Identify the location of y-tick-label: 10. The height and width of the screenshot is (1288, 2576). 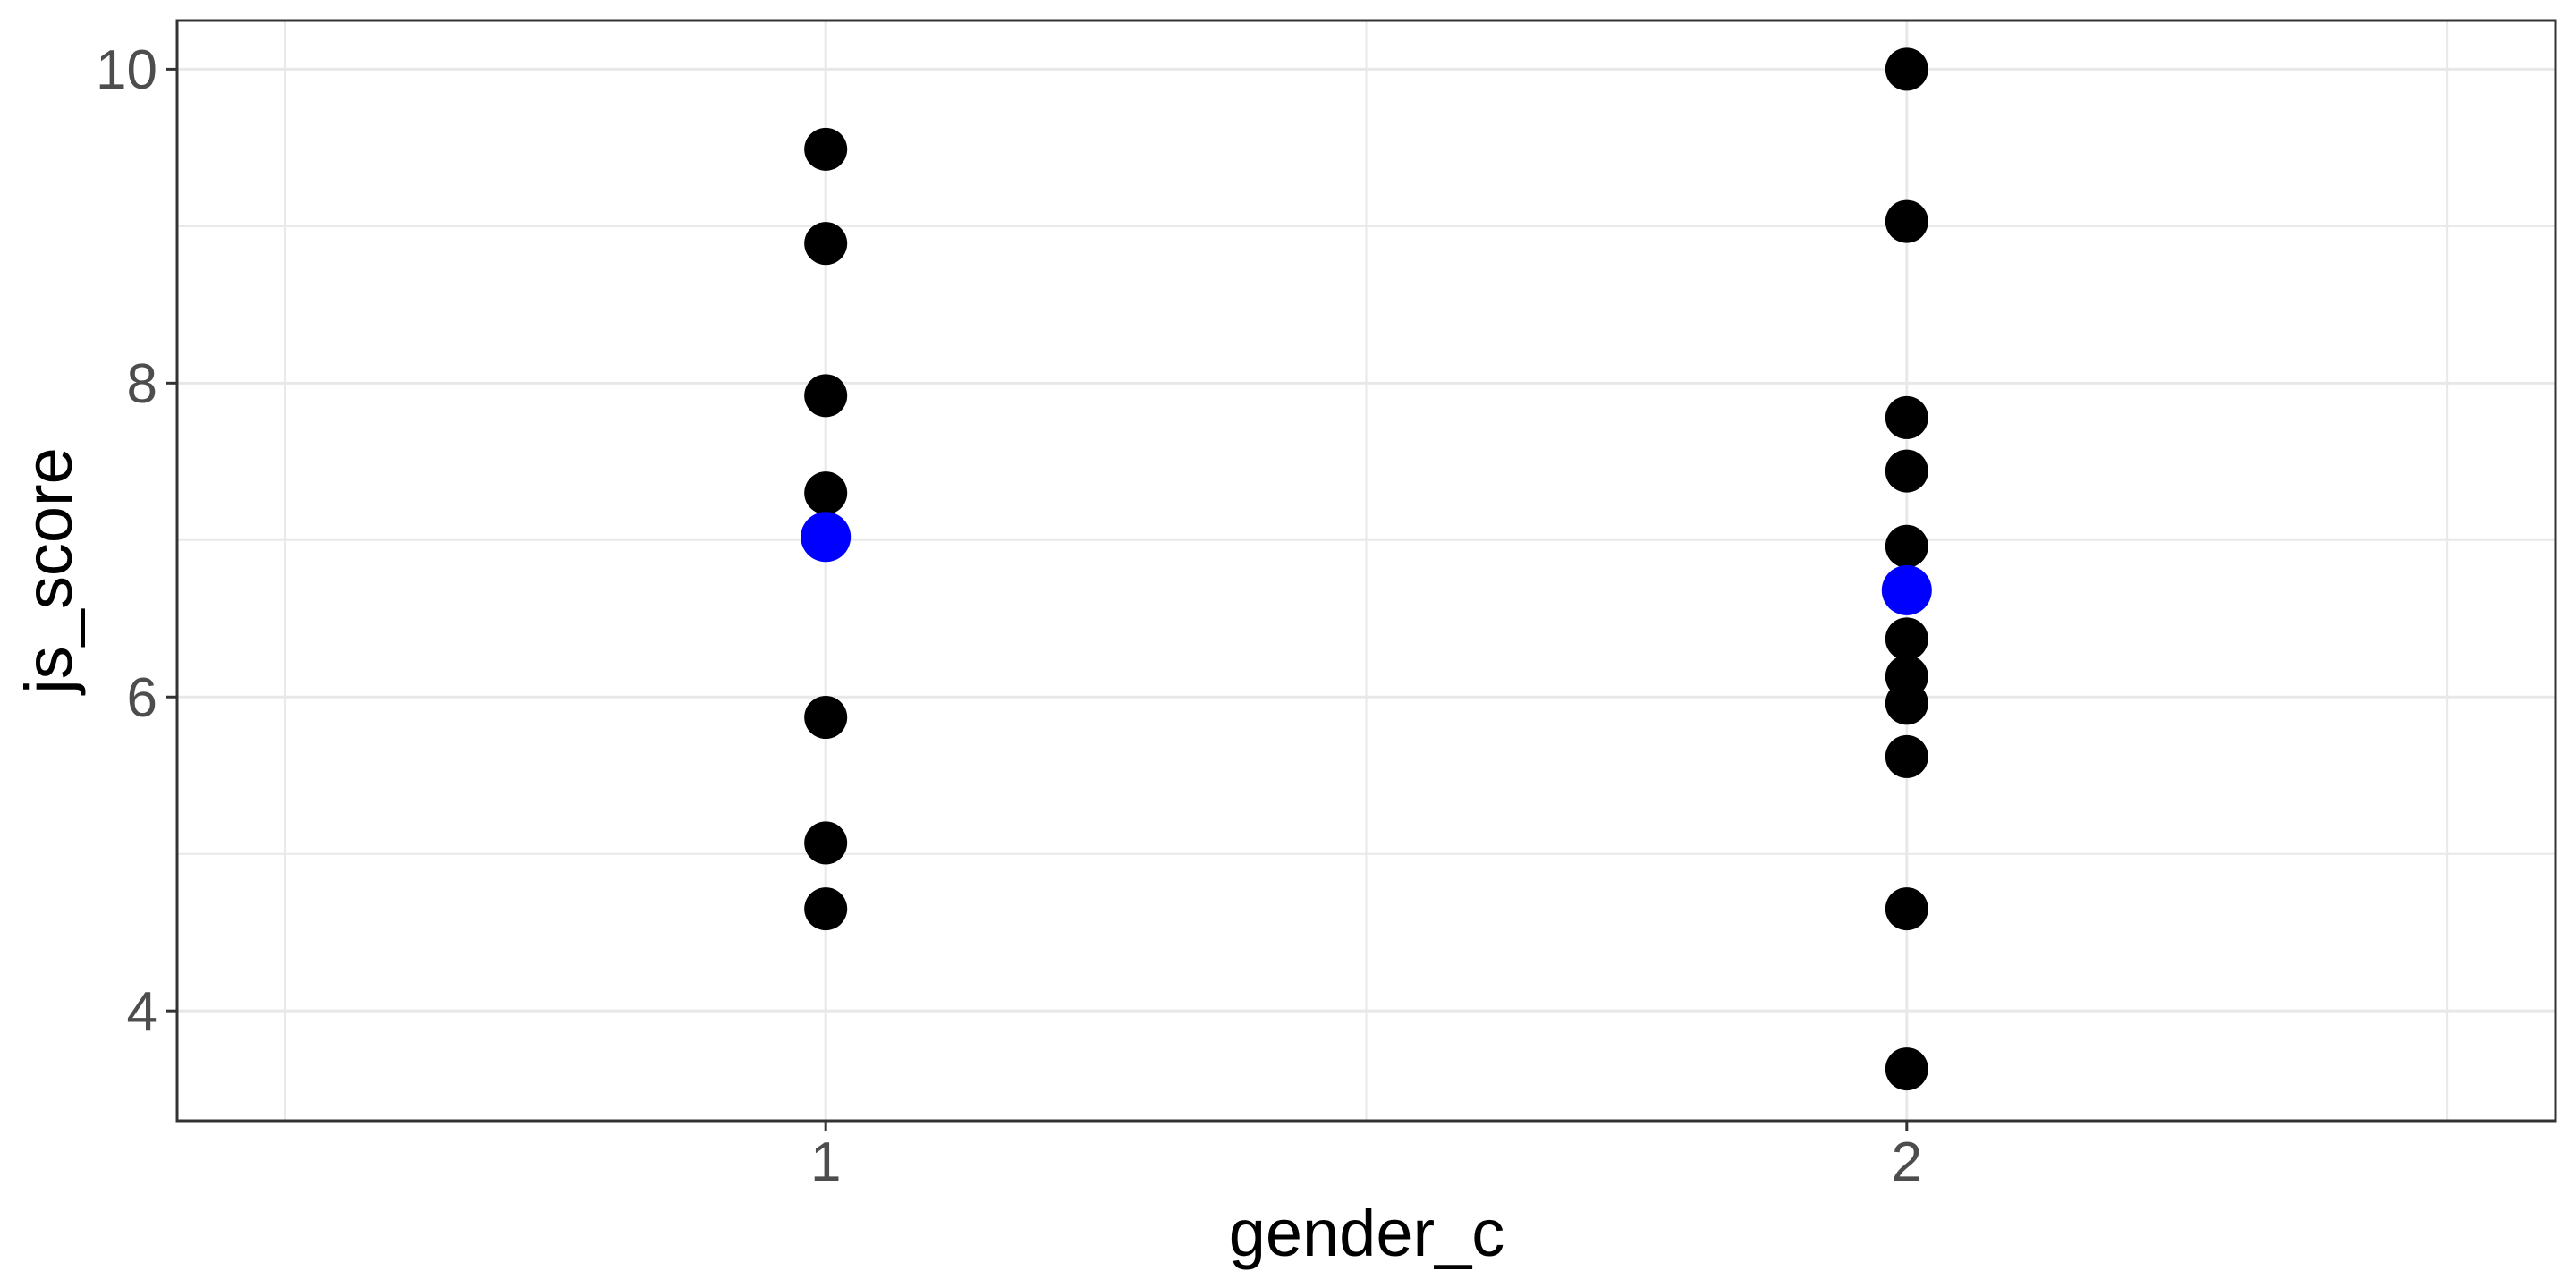
(126, 70).